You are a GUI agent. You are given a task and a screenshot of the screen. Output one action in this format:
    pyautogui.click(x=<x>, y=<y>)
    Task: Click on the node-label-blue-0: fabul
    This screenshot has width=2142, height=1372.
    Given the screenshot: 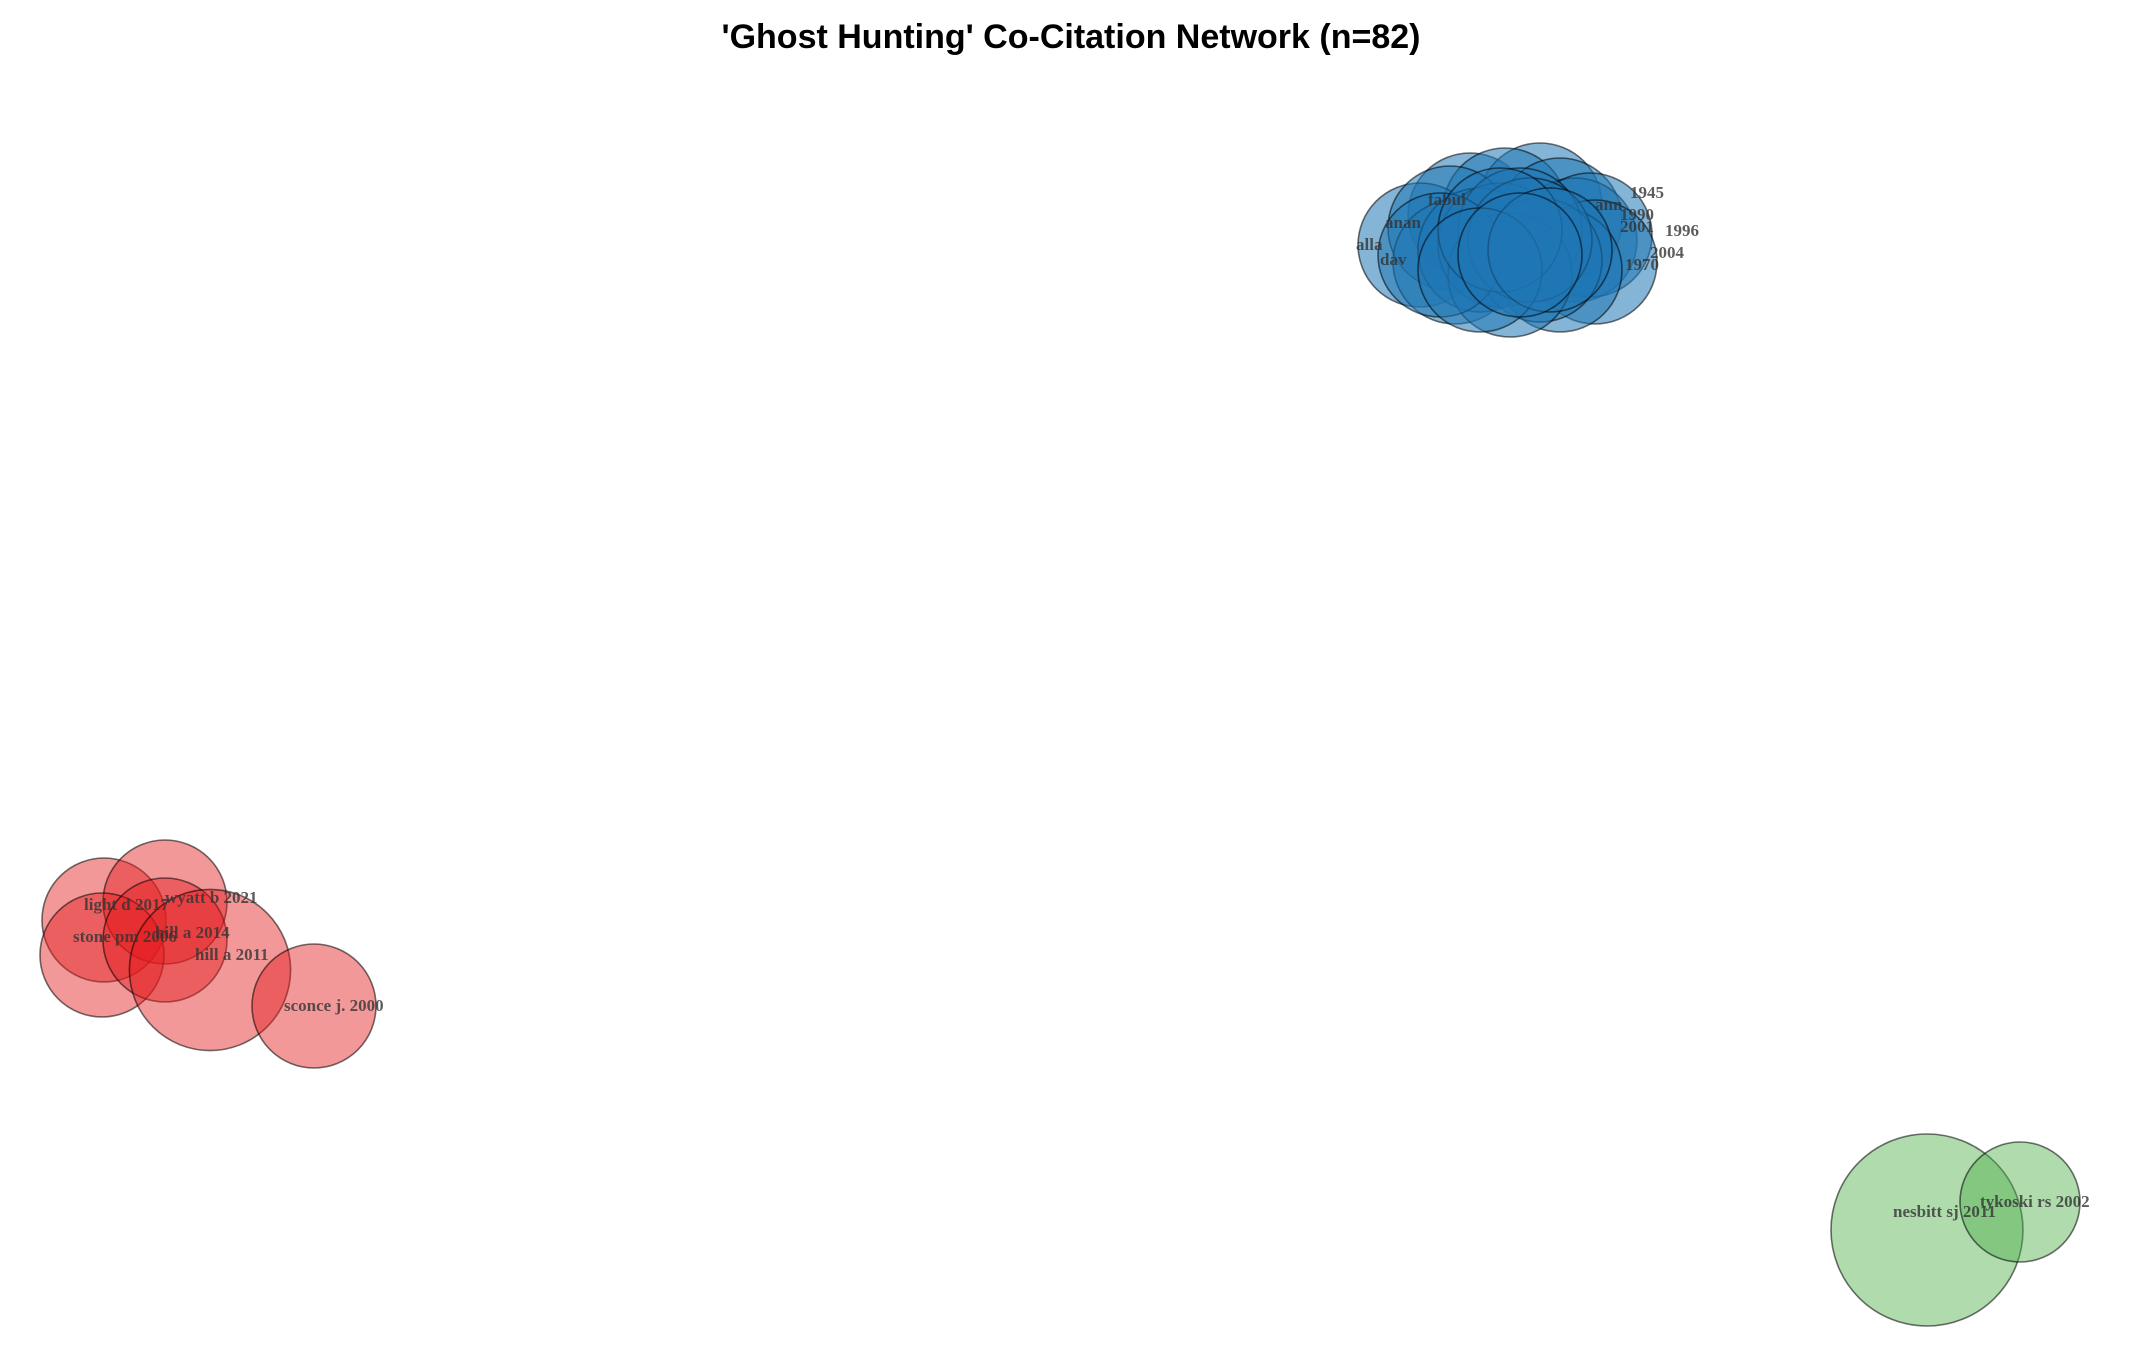 What is the action you would take?
    pyautogui.click(x=1447, y=199)
    